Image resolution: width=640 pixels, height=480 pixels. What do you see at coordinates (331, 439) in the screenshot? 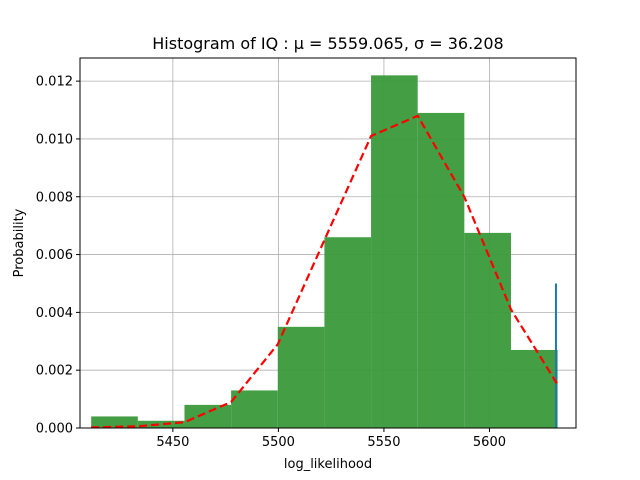
I see `x-axis-ticks: 5450 5500 5550 5600` at bounding box center [331, 439].